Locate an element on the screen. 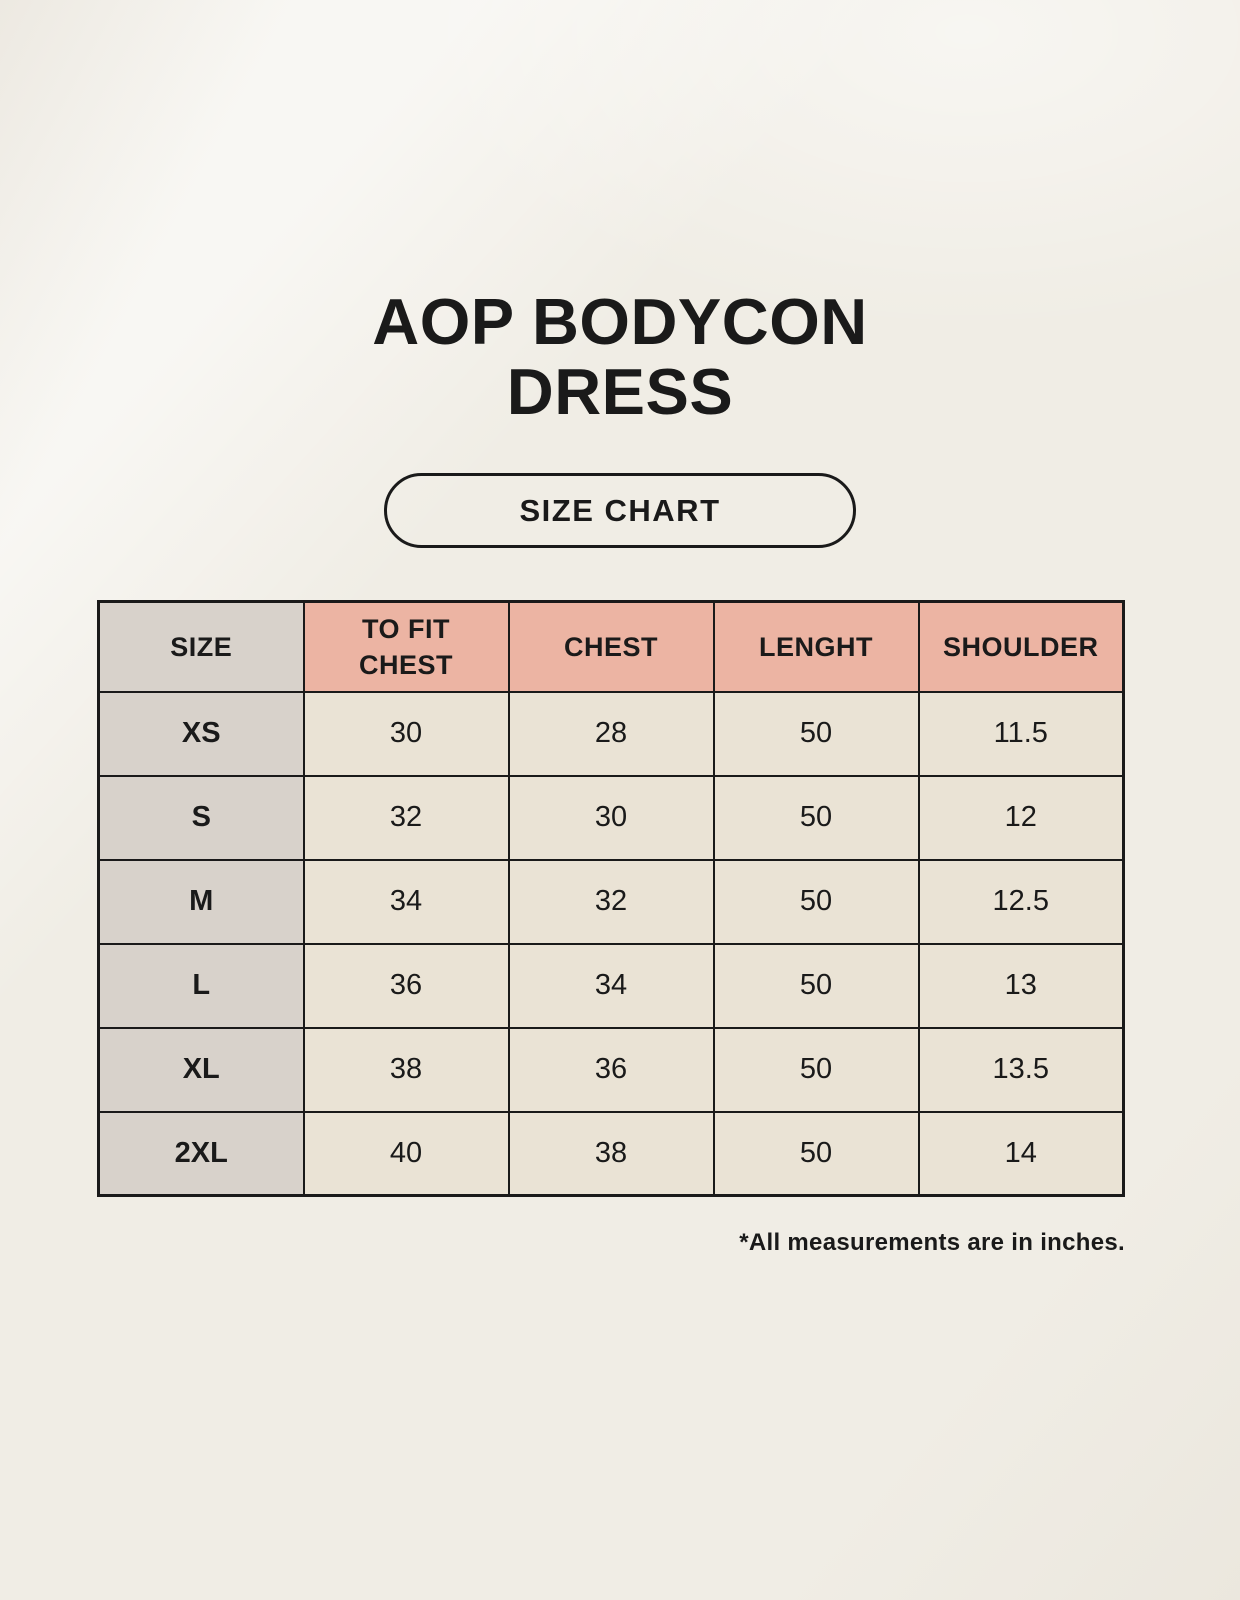 The width and height of the screenshot is (1240, 1600). table-row-xl: XL 38 36 50 13.5 is located at coordinates (611, 1069).